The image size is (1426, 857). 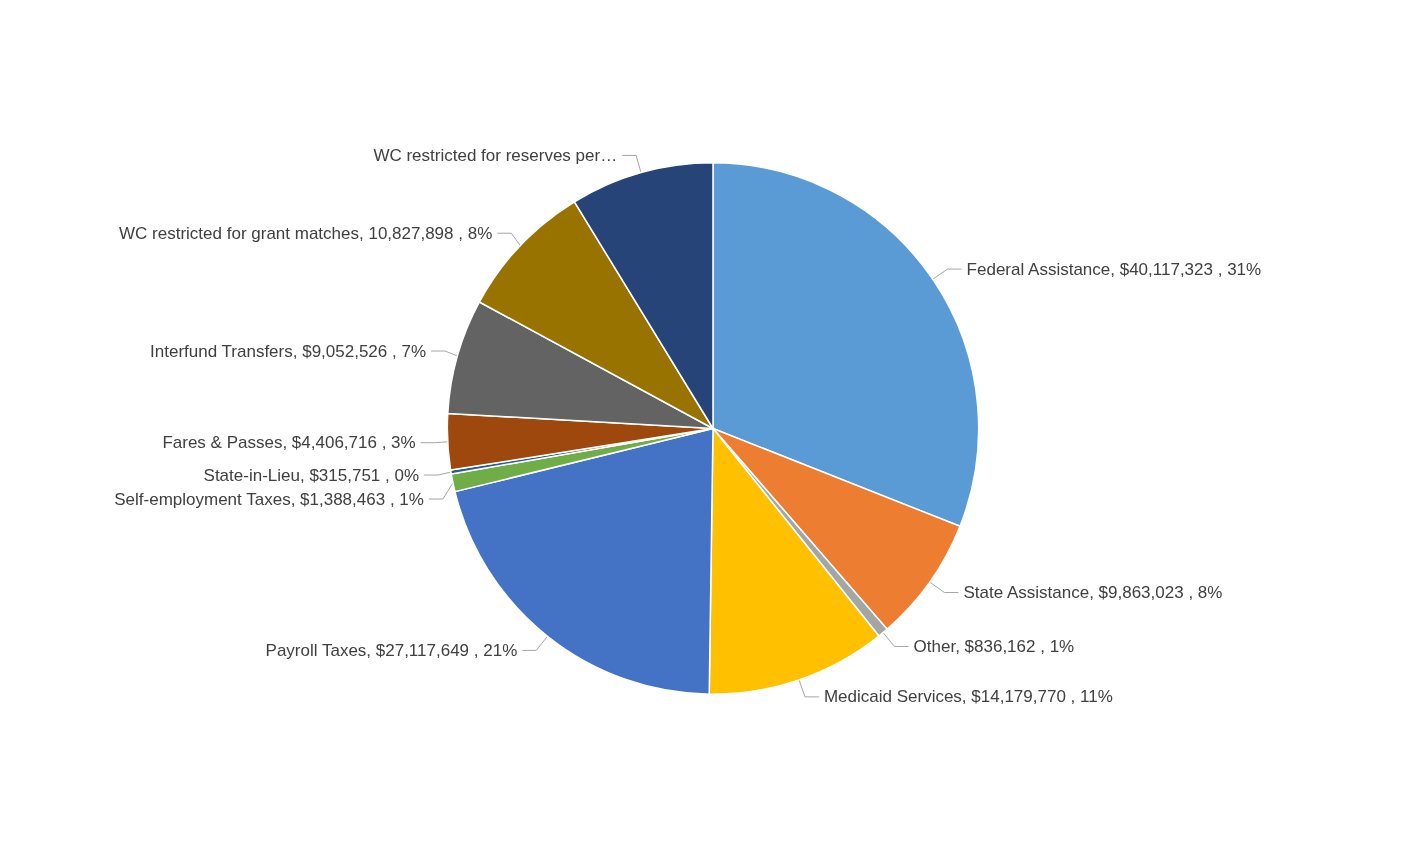 I want to click on slice-label: Medicaid Services, $14,179,770 , 11%, so click(x=968, y=697).